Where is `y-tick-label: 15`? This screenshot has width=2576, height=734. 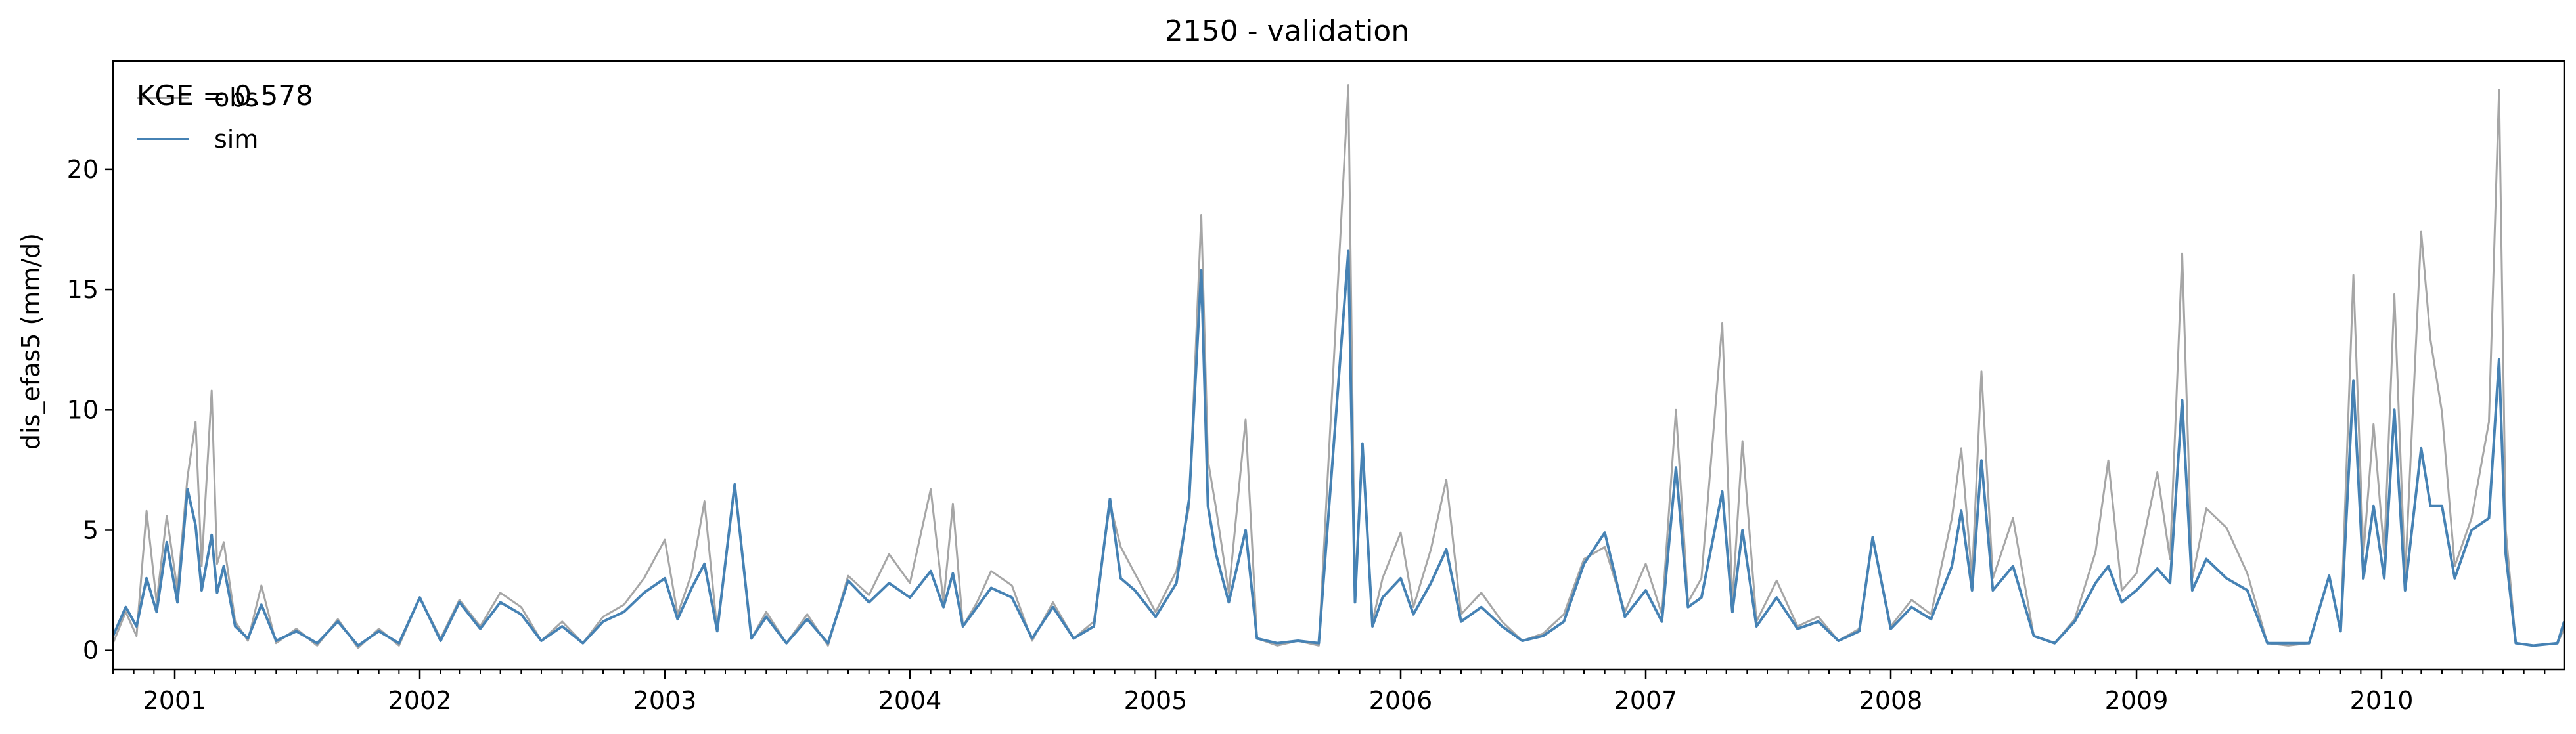 y-tick-label: 15 is located at coordinates (83, 289).